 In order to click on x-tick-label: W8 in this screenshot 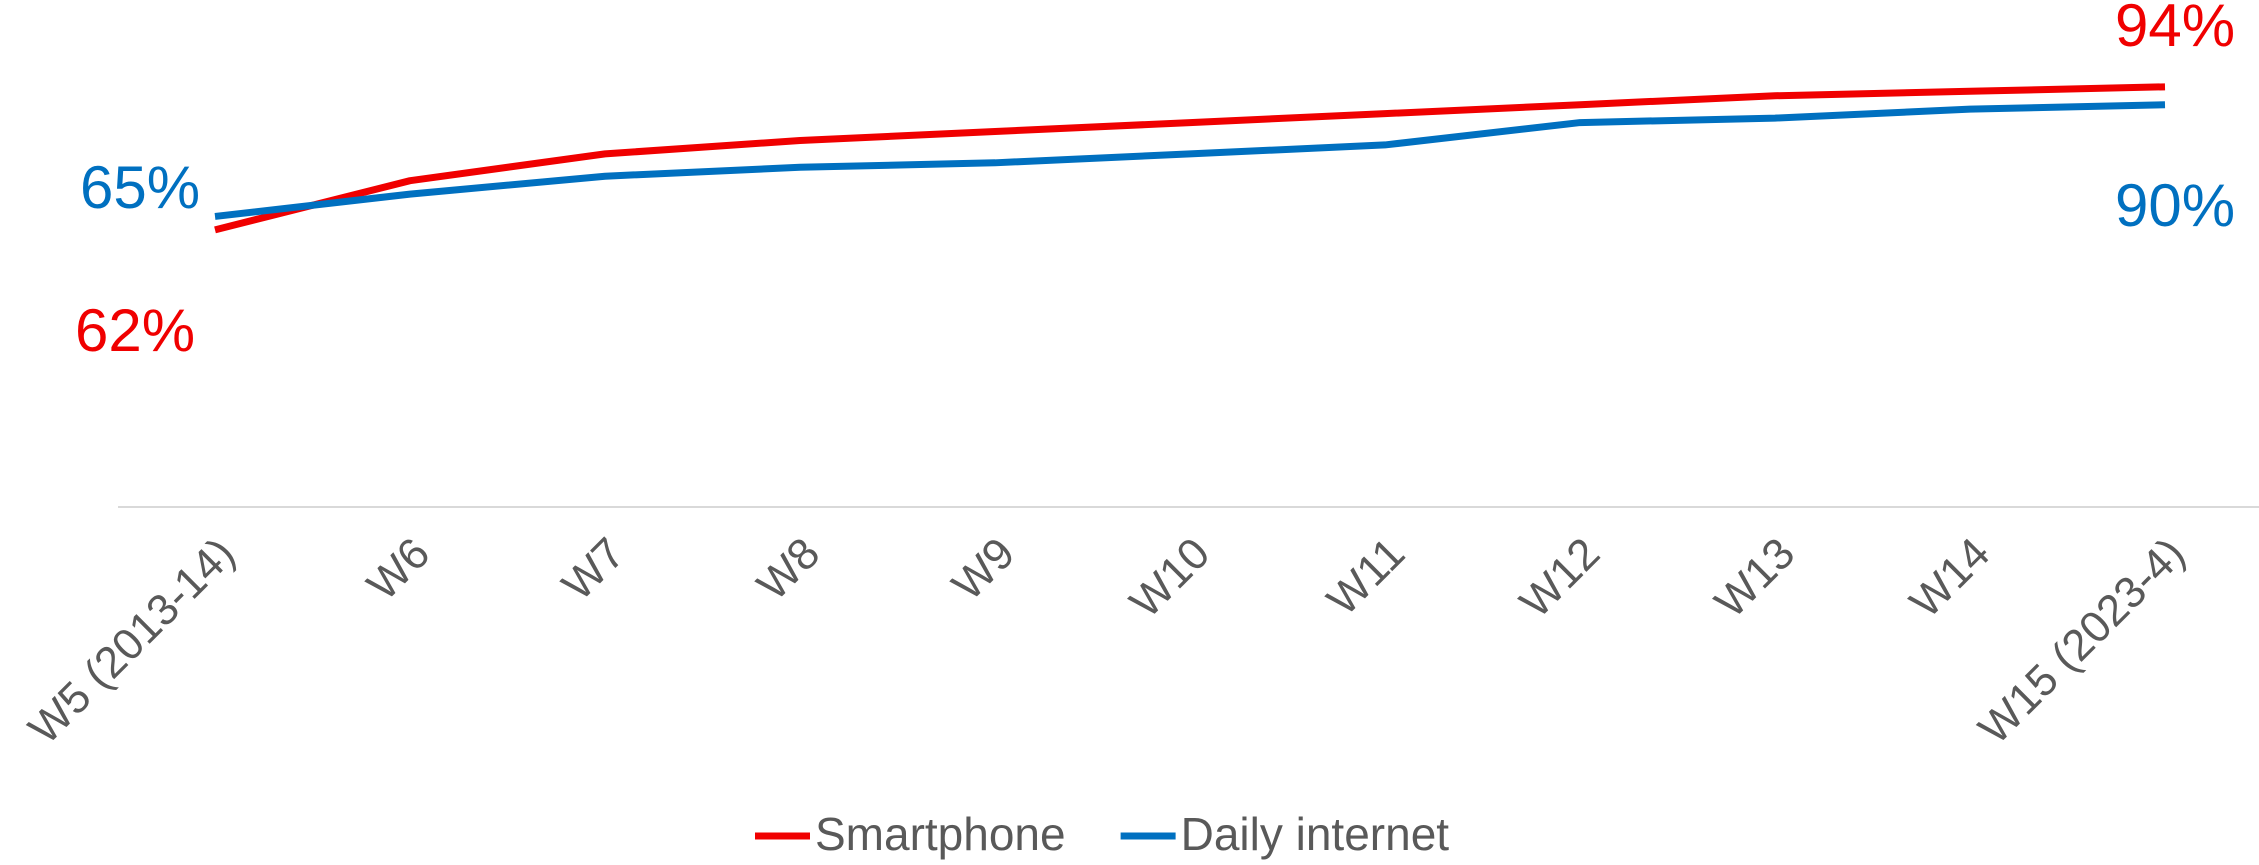, I will do `click(788, 569)`.